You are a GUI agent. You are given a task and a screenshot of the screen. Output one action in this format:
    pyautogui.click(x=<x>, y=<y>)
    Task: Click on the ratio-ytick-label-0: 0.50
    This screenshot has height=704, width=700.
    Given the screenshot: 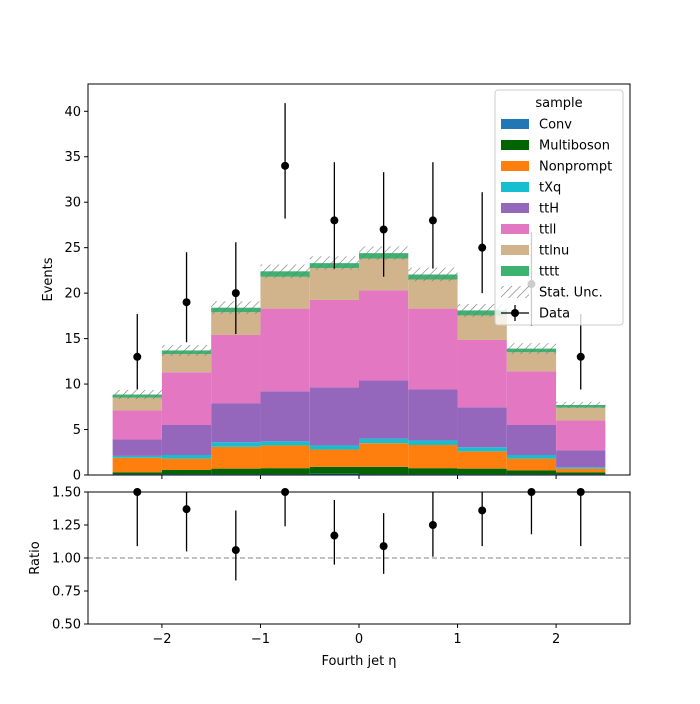 What is the action you would take?
    pyautogui.click(x=66, y=625)
    